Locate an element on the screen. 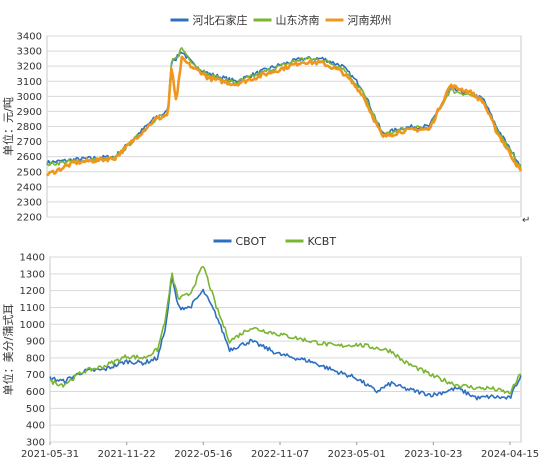 Image resolution: width=554 pixels, height=468 pixels. x-tick-label: 2024-04-15 is located at coordinates (510, 454).